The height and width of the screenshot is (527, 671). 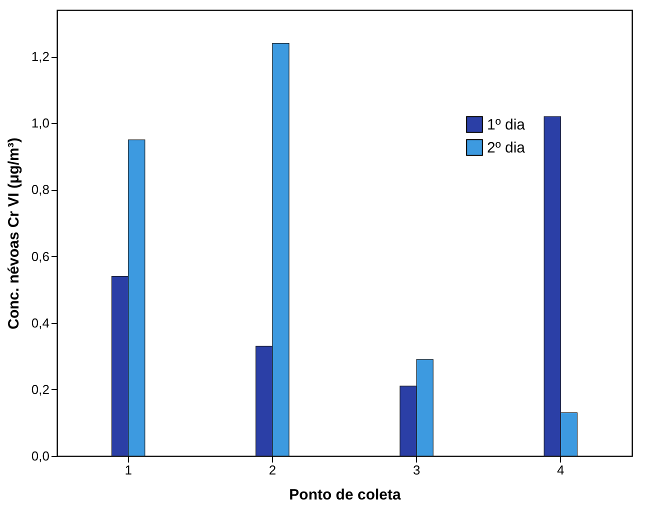 What do you see at coordinates (40, 56) in the screenshot?
I see `y-tick-label: 1,2` at bounding box center [40, 56].